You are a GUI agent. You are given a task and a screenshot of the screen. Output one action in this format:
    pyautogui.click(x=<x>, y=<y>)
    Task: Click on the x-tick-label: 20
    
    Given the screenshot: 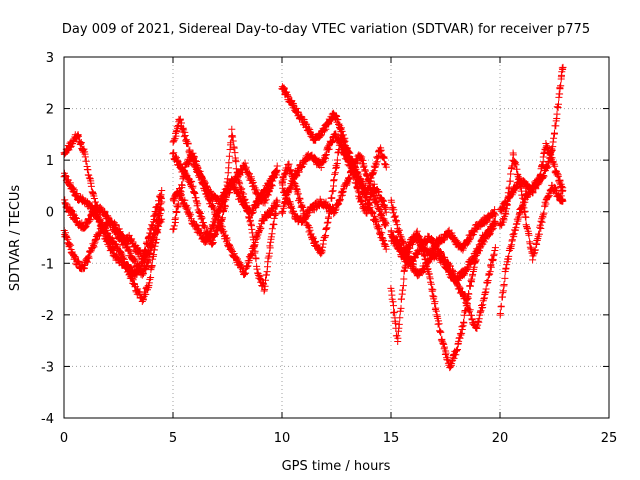 What is the action you would take?
    pyautogui.click(x=500, y=438)
    